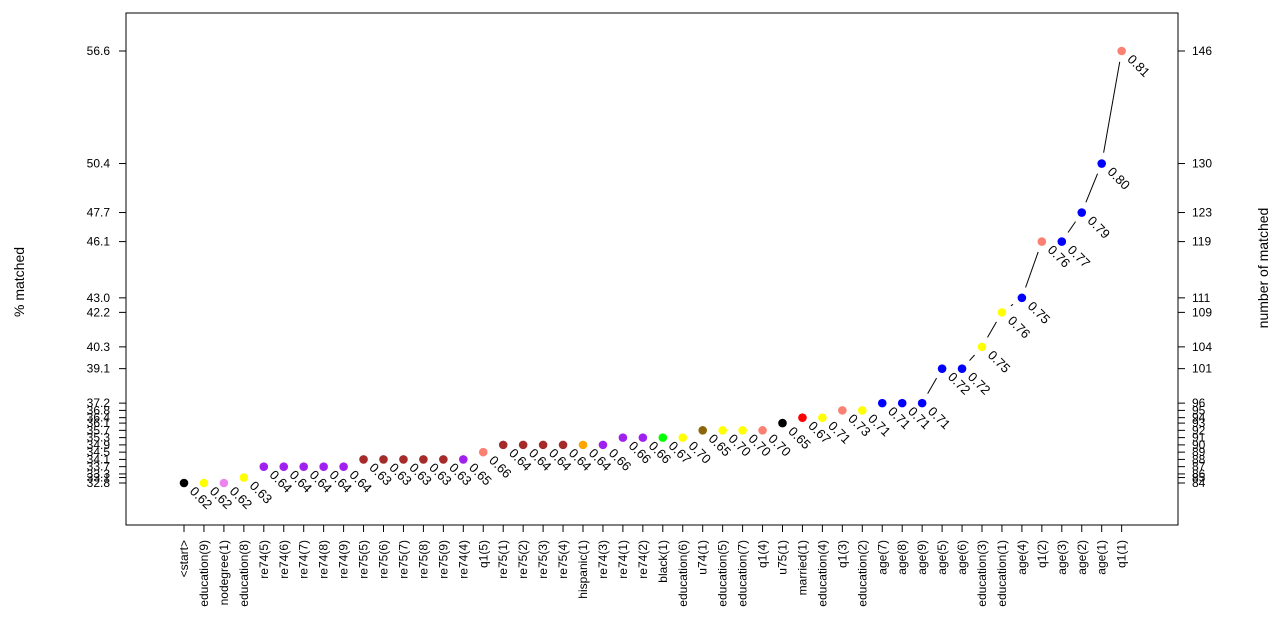  Describe the element at coordinates (1062, 557) in the screenshot. I see `x-tick-label: age(3)` at that location.